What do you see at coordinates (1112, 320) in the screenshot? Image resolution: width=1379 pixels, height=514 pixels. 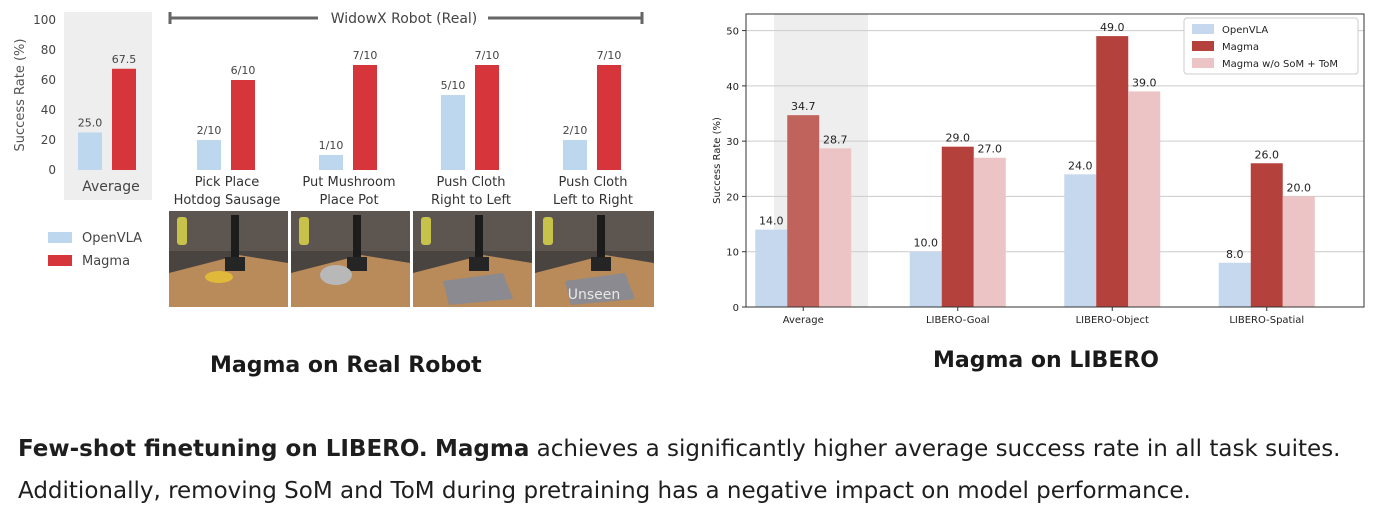 I see `x-tick-label: LIBERO-Object` at bounding box center [1112, 320].